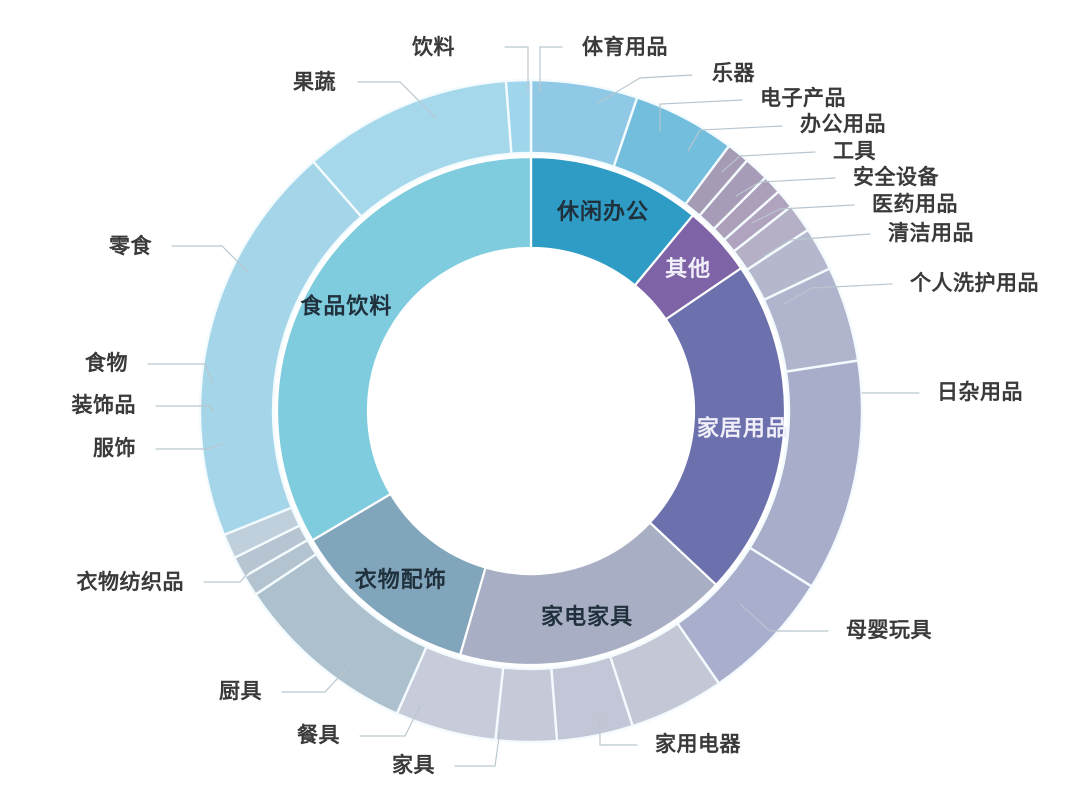 The height and width of the screenshot is (788, 1080). Describe the element at coordinates (602, 211) in the screenshot. I see `inner-segment-label: 休闲办公` at that location.